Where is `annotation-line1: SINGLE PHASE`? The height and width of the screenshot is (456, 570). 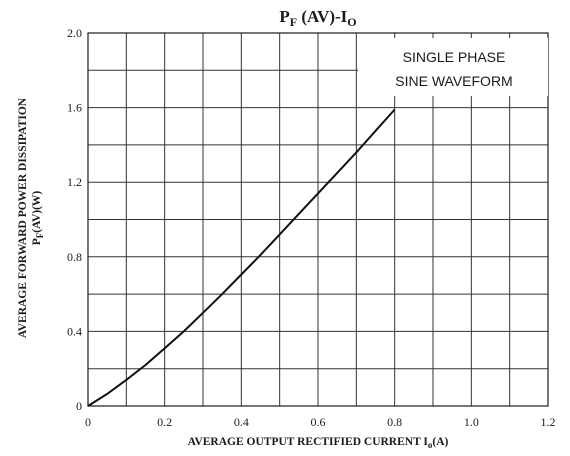
annotation-line1: SINGLE PHASE is located at coordinates (454, 57).